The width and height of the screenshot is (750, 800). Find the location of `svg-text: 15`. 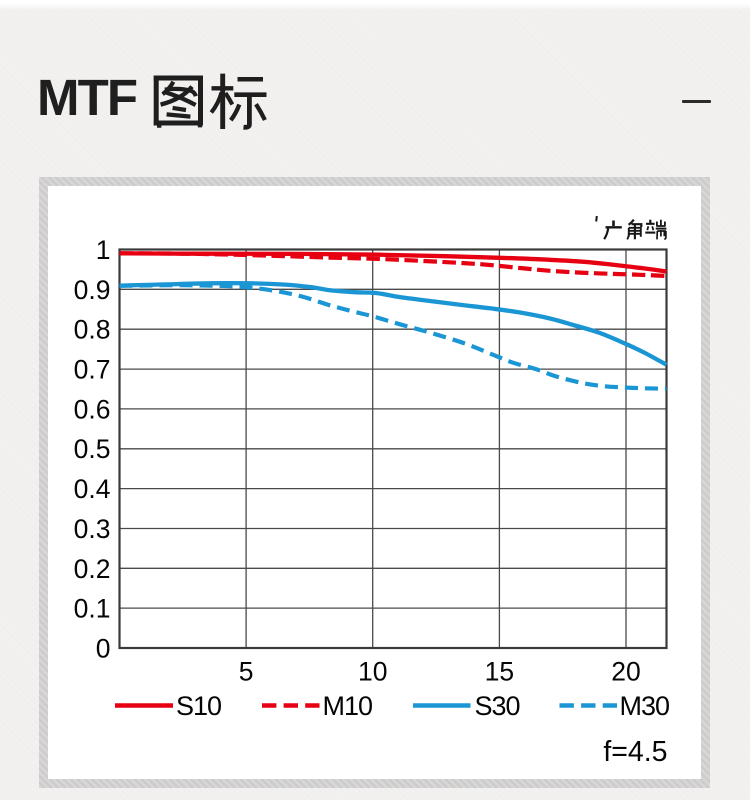

svg-text: 15 is located at coordinates (499, 672).